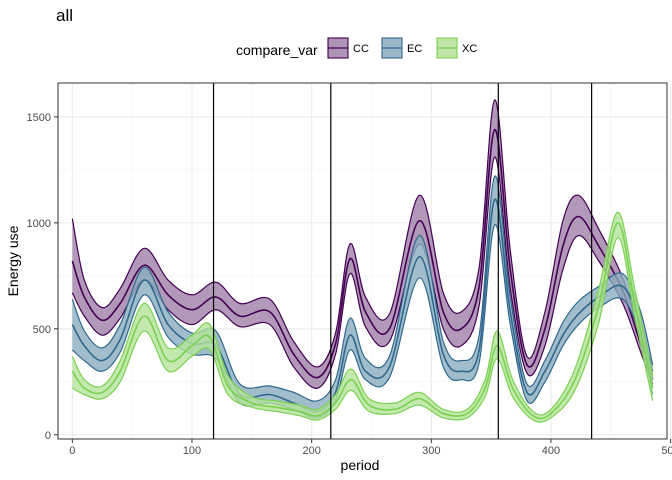  What do you see at coordinates (192, 451) in the screenshot?
I see `x-tick-label: 100` at bounding box center [192, 451].